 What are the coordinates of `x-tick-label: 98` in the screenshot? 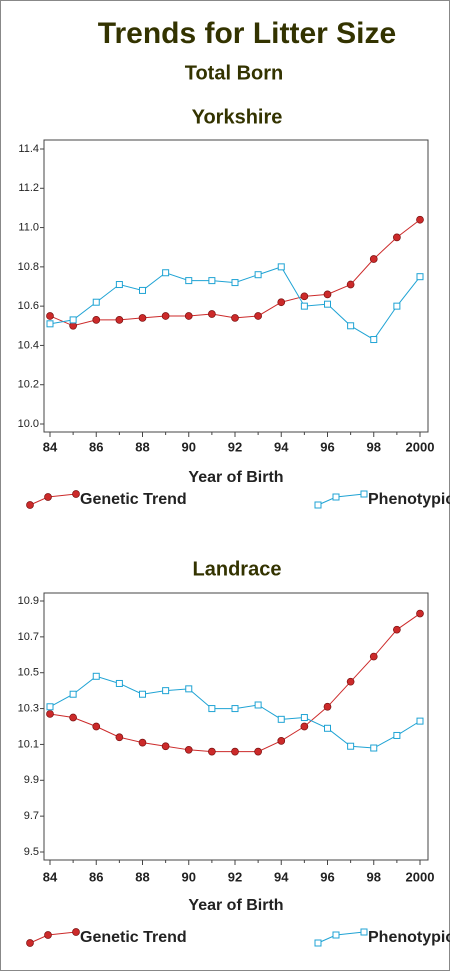 It's located at (374, 446).